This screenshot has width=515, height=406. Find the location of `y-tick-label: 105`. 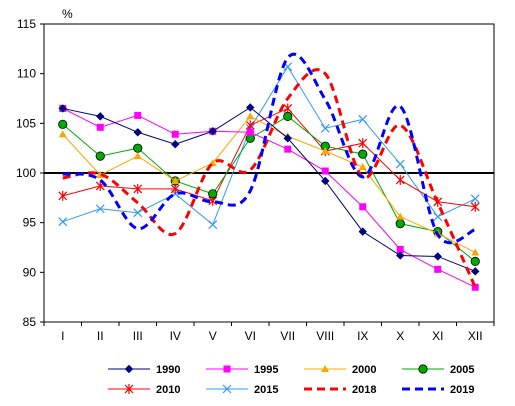

y-tick-label: 105 is located at coordinates (26, 123).